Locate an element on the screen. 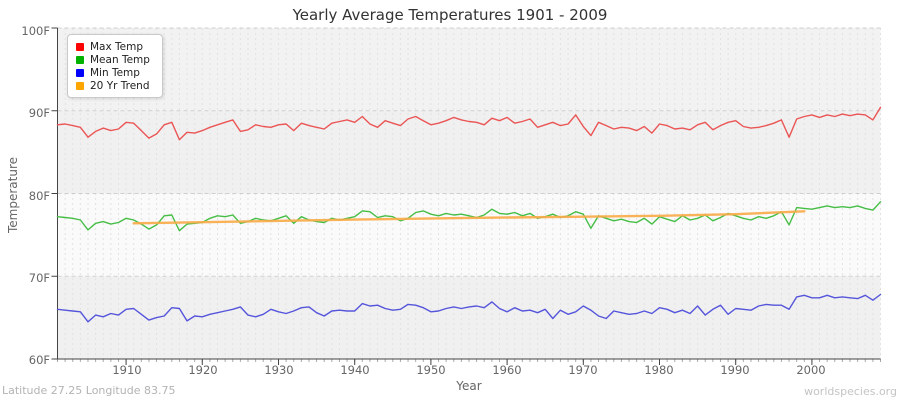  trend-swatch-icon is located at coordinates (80, 85).